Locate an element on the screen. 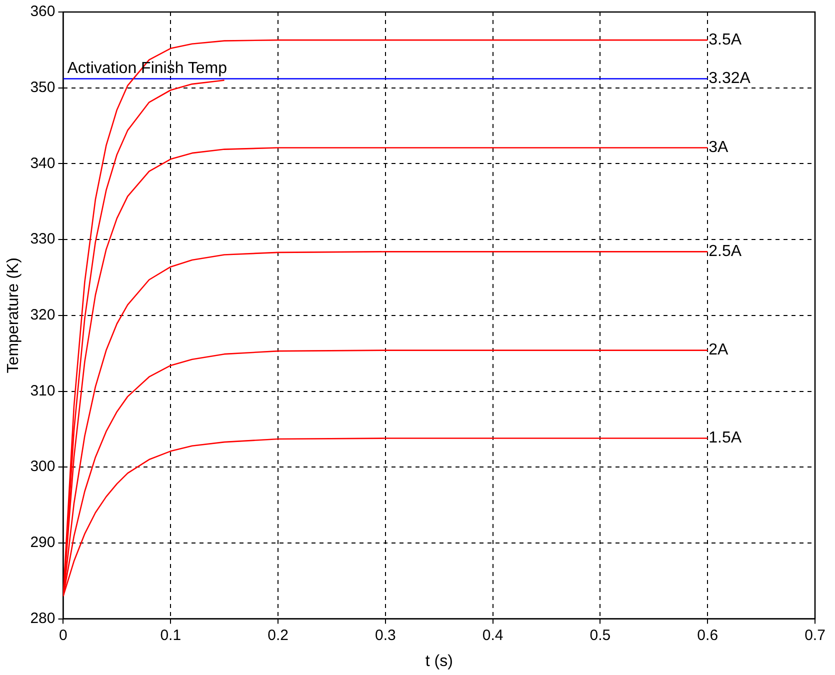  series-label: 3.5A is located at coordinates (725, 39).